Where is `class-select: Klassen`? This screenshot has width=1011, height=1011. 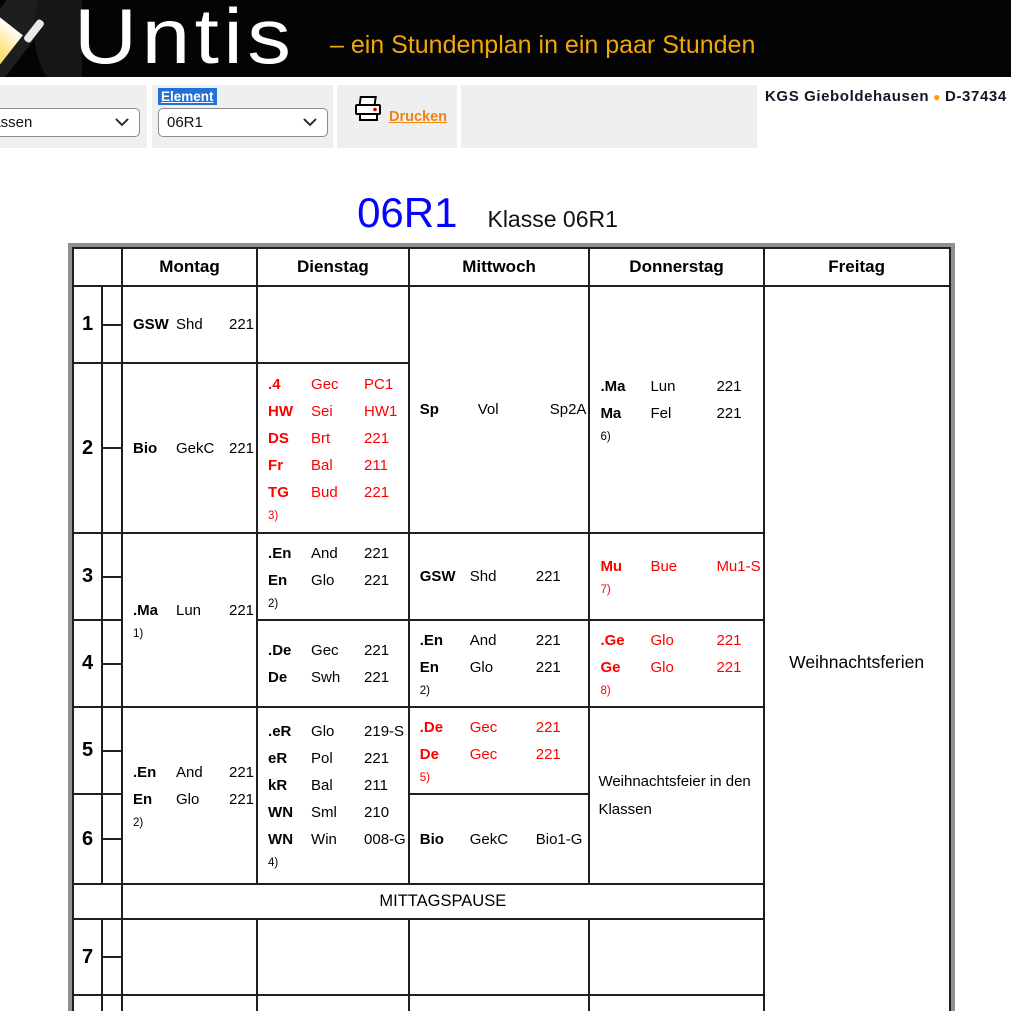 class-select: Klassen is located at coordinates (70, 122).